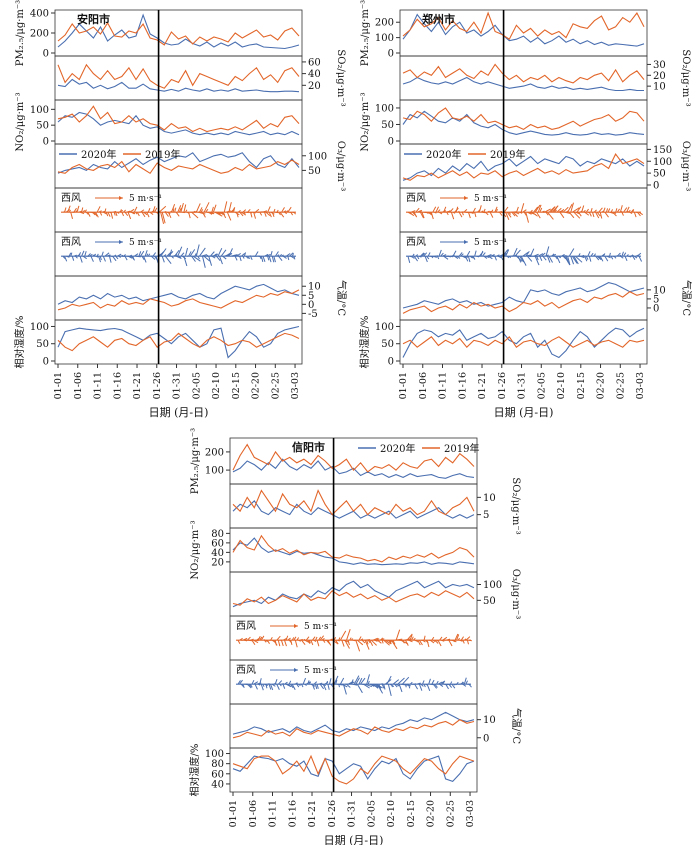 Image resolution: width=700 pixels, height=845 pixels. Describe the element at coordinates (217, 562) in the screenshot. I see `y-tick-label: 20` at that location.